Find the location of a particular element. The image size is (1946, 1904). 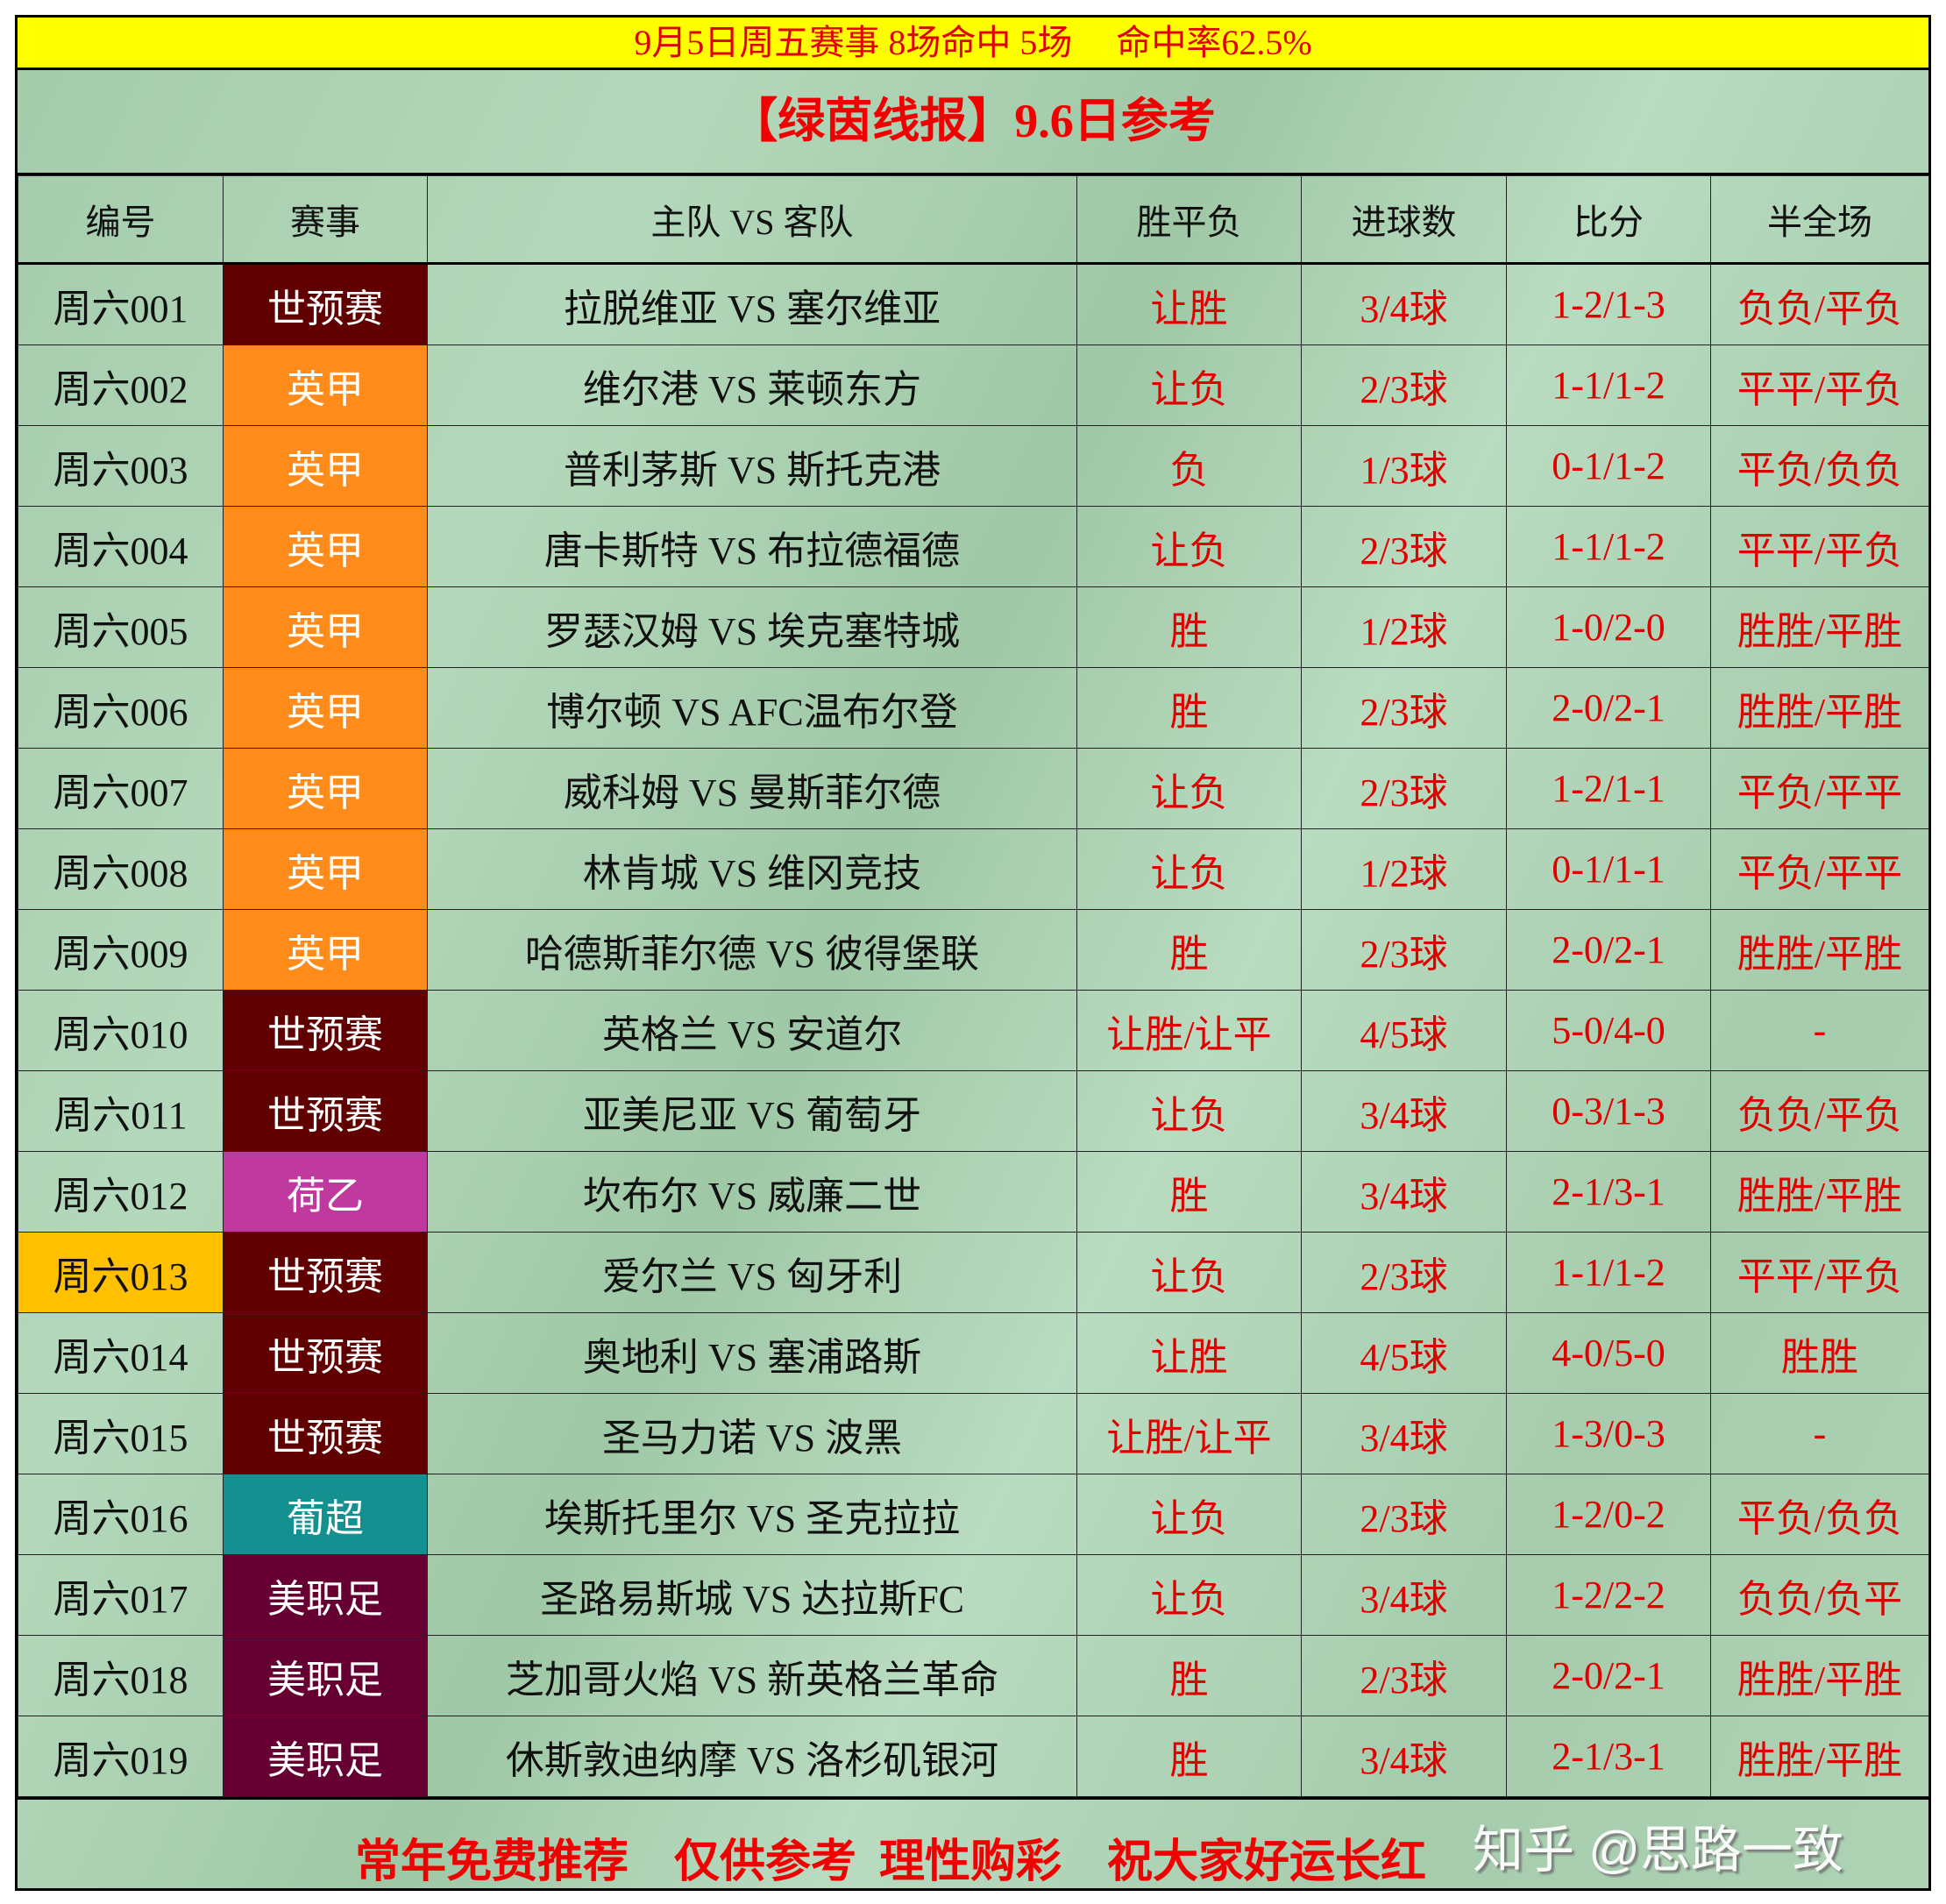

score-cell: 0-1/1-2 is located at coordinates (1609, 466).